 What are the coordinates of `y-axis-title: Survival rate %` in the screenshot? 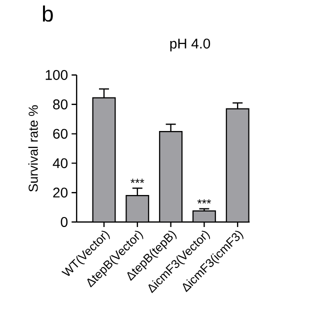 It's located at (33, 148).